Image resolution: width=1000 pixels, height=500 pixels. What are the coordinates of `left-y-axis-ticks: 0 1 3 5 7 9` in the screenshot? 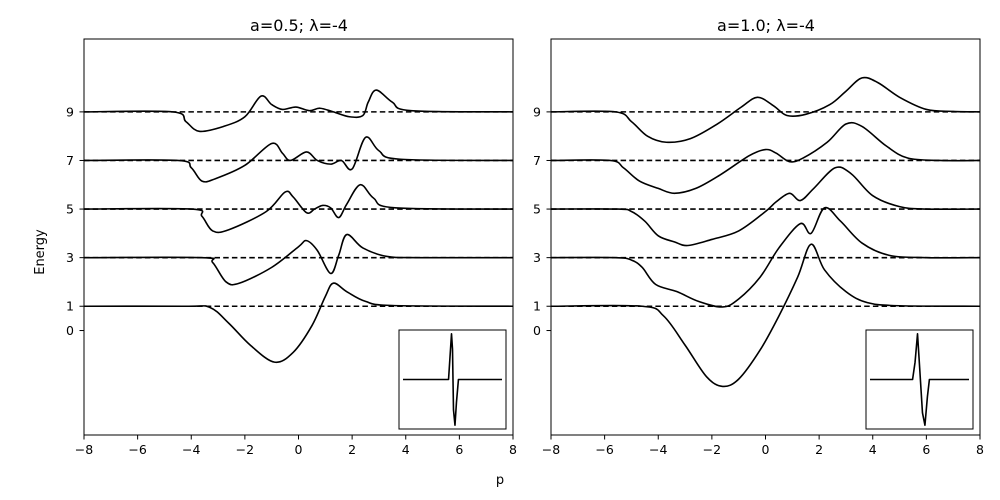 It's located at (75, 221).